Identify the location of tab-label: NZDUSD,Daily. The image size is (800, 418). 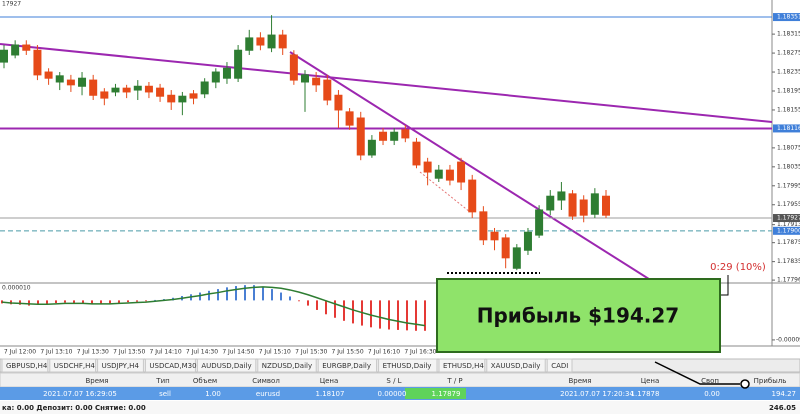
(287, 366).